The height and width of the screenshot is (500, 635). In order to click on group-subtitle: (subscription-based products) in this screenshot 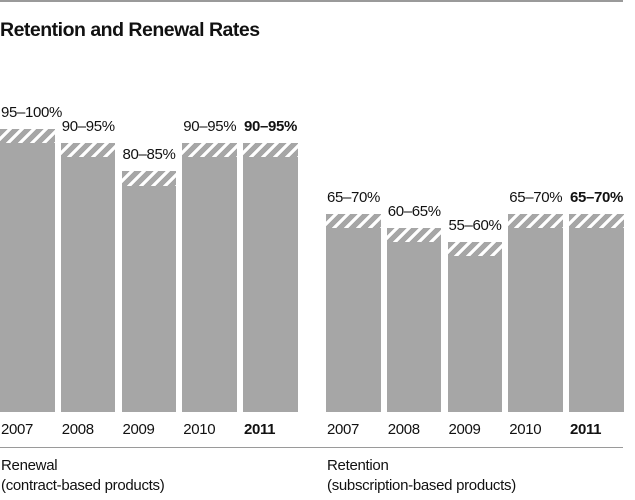, I will do `click(421, 485)`.